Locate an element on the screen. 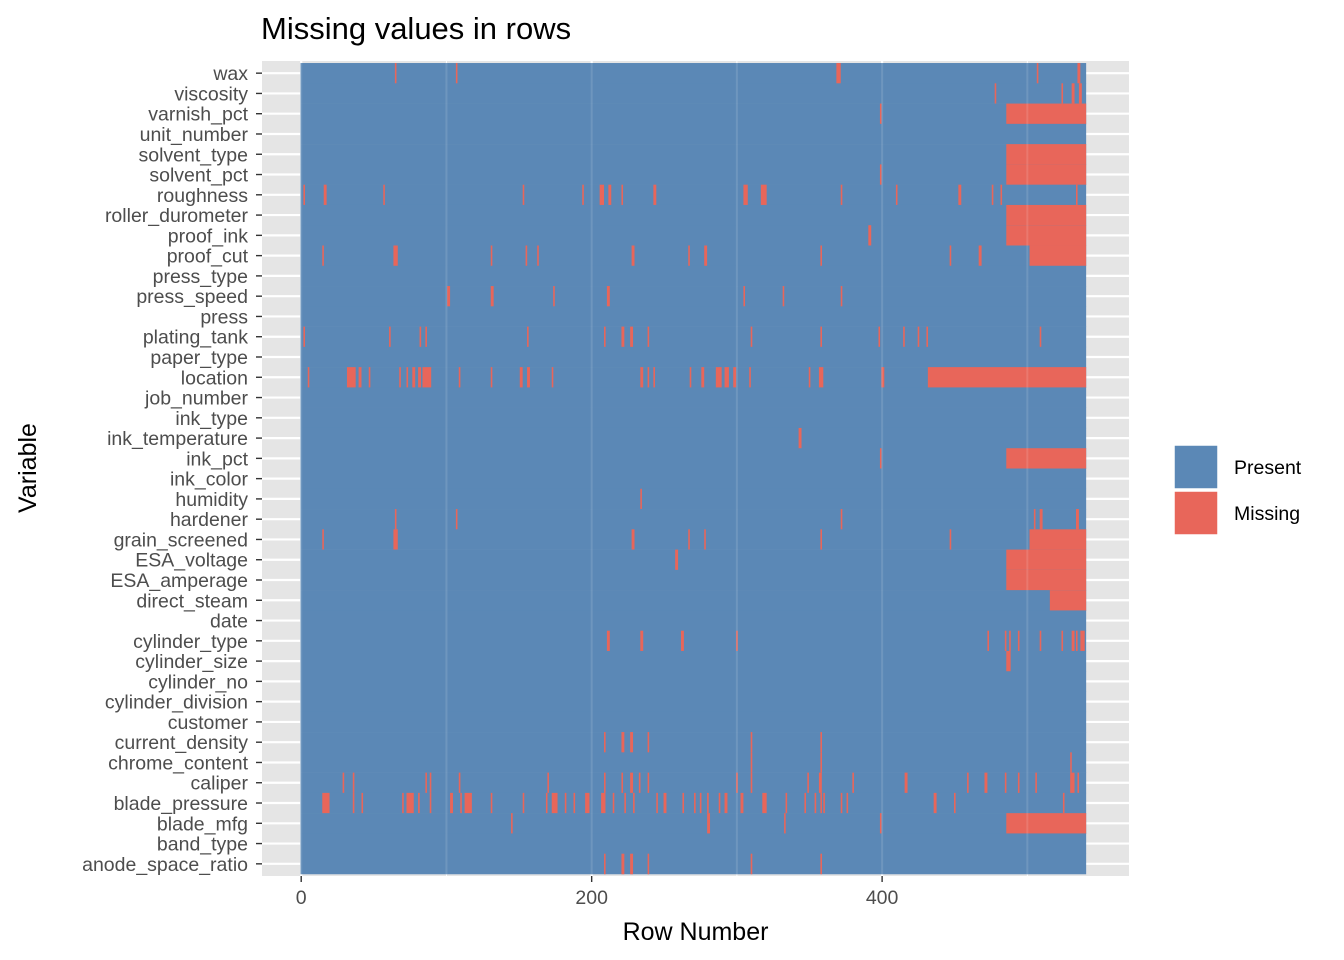  present-band-current_density is located at coordinates (693, 742).